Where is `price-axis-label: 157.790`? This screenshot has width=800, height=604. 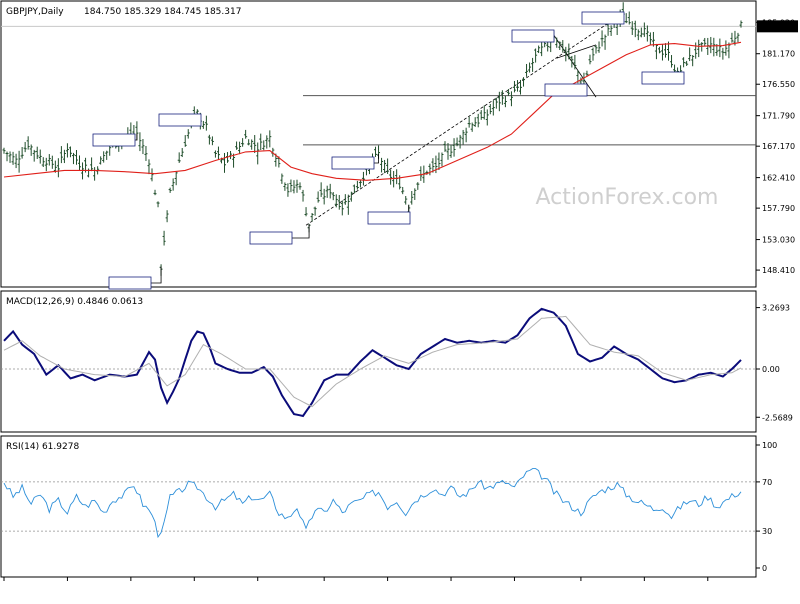 price-axis-label: 157.790 is located at coordinates (778, 208).